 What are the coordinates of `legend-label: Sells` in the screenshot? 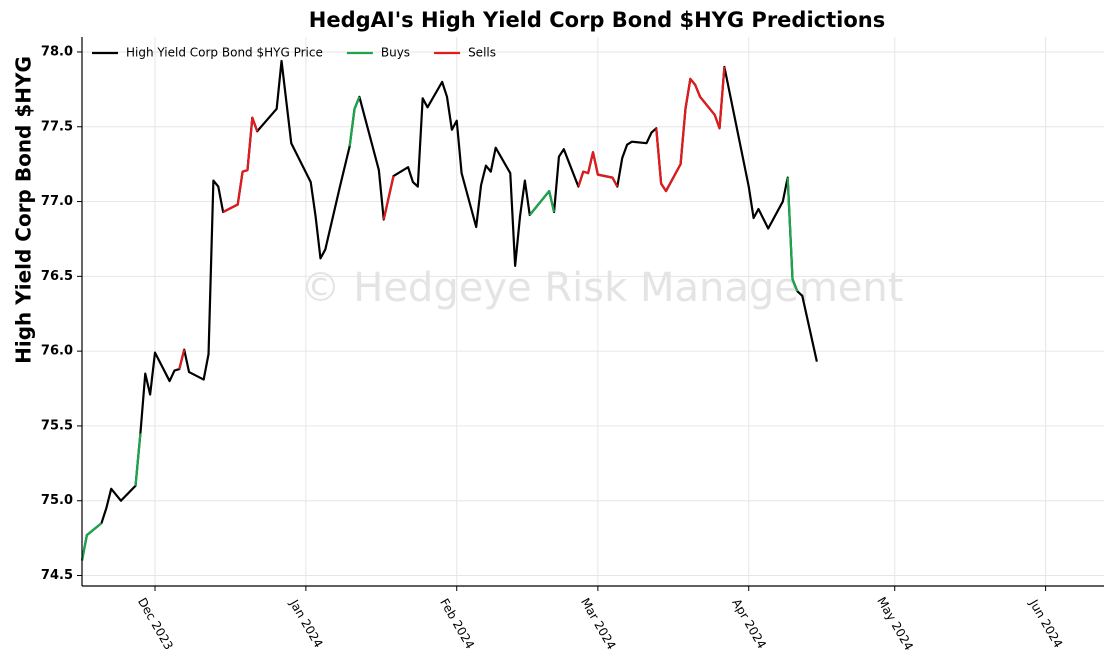 It's located at (482, 53).